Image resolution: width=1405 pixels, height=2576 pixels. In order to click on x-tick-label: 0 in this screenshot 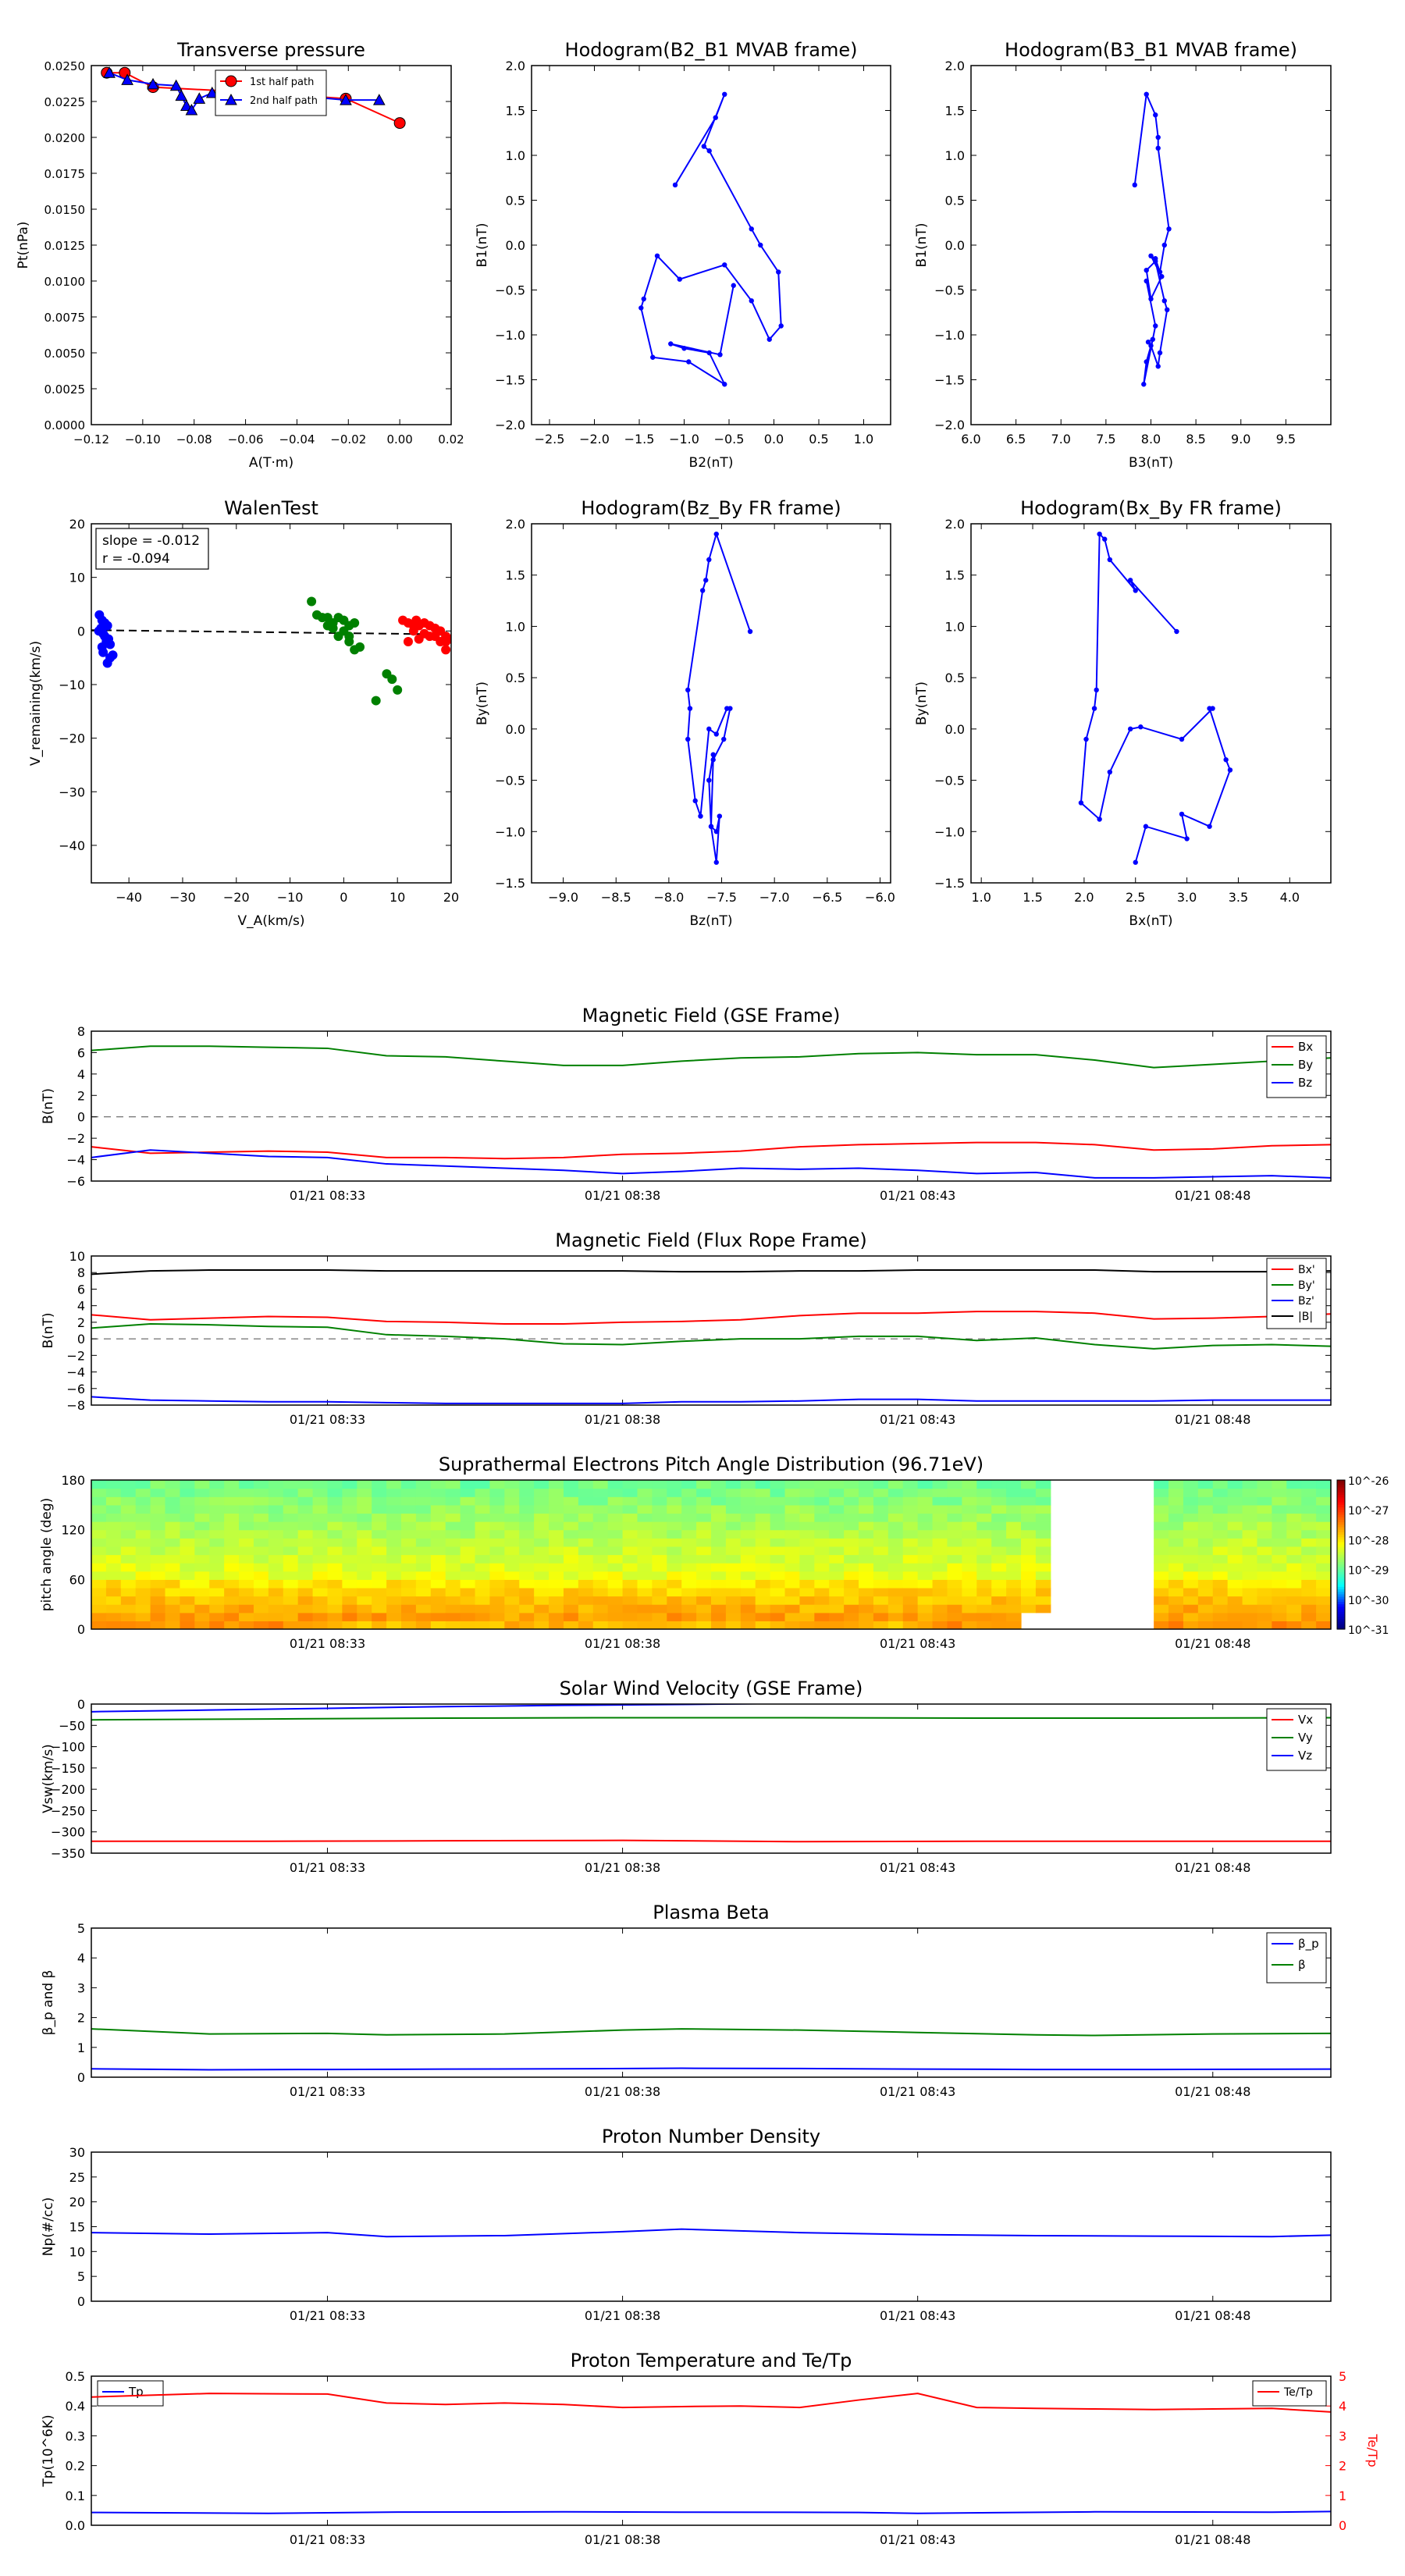, I will do `click(343, 898)`.